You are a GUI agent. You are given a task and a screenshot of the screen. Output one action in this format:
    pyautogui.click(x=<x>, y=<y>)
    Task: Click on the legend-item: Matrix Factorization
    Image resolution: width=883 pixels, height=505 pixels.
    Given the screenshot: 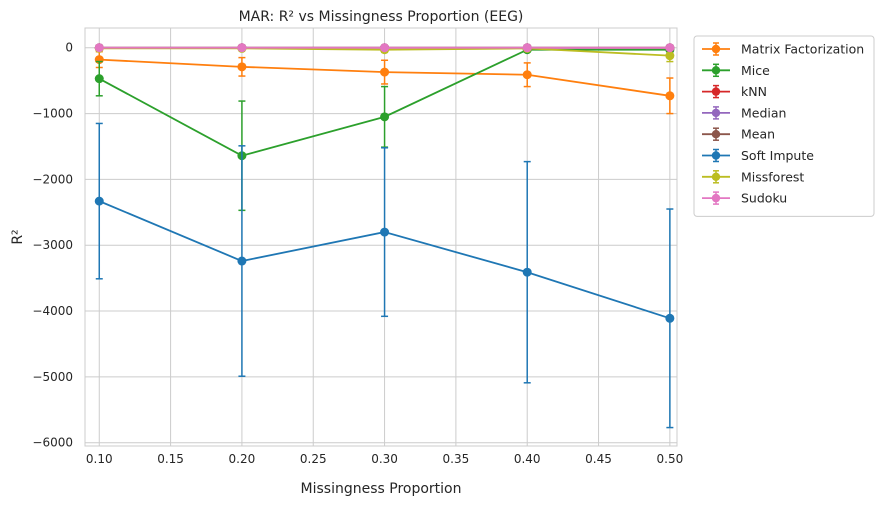 What is the action you would take?
    pyautogui.click(x=783, y=49)
    